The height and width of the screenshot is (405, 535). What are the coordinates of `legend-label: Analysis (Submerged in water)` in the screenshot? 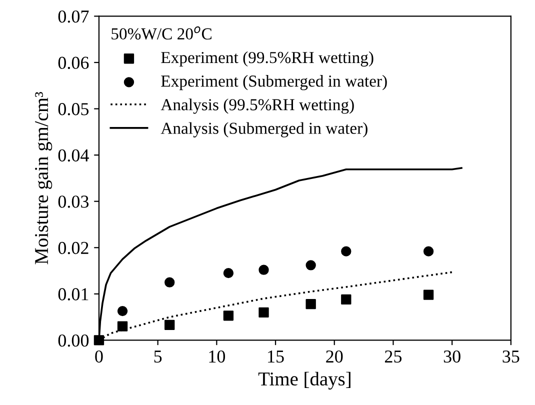 It's located at (264, 130).